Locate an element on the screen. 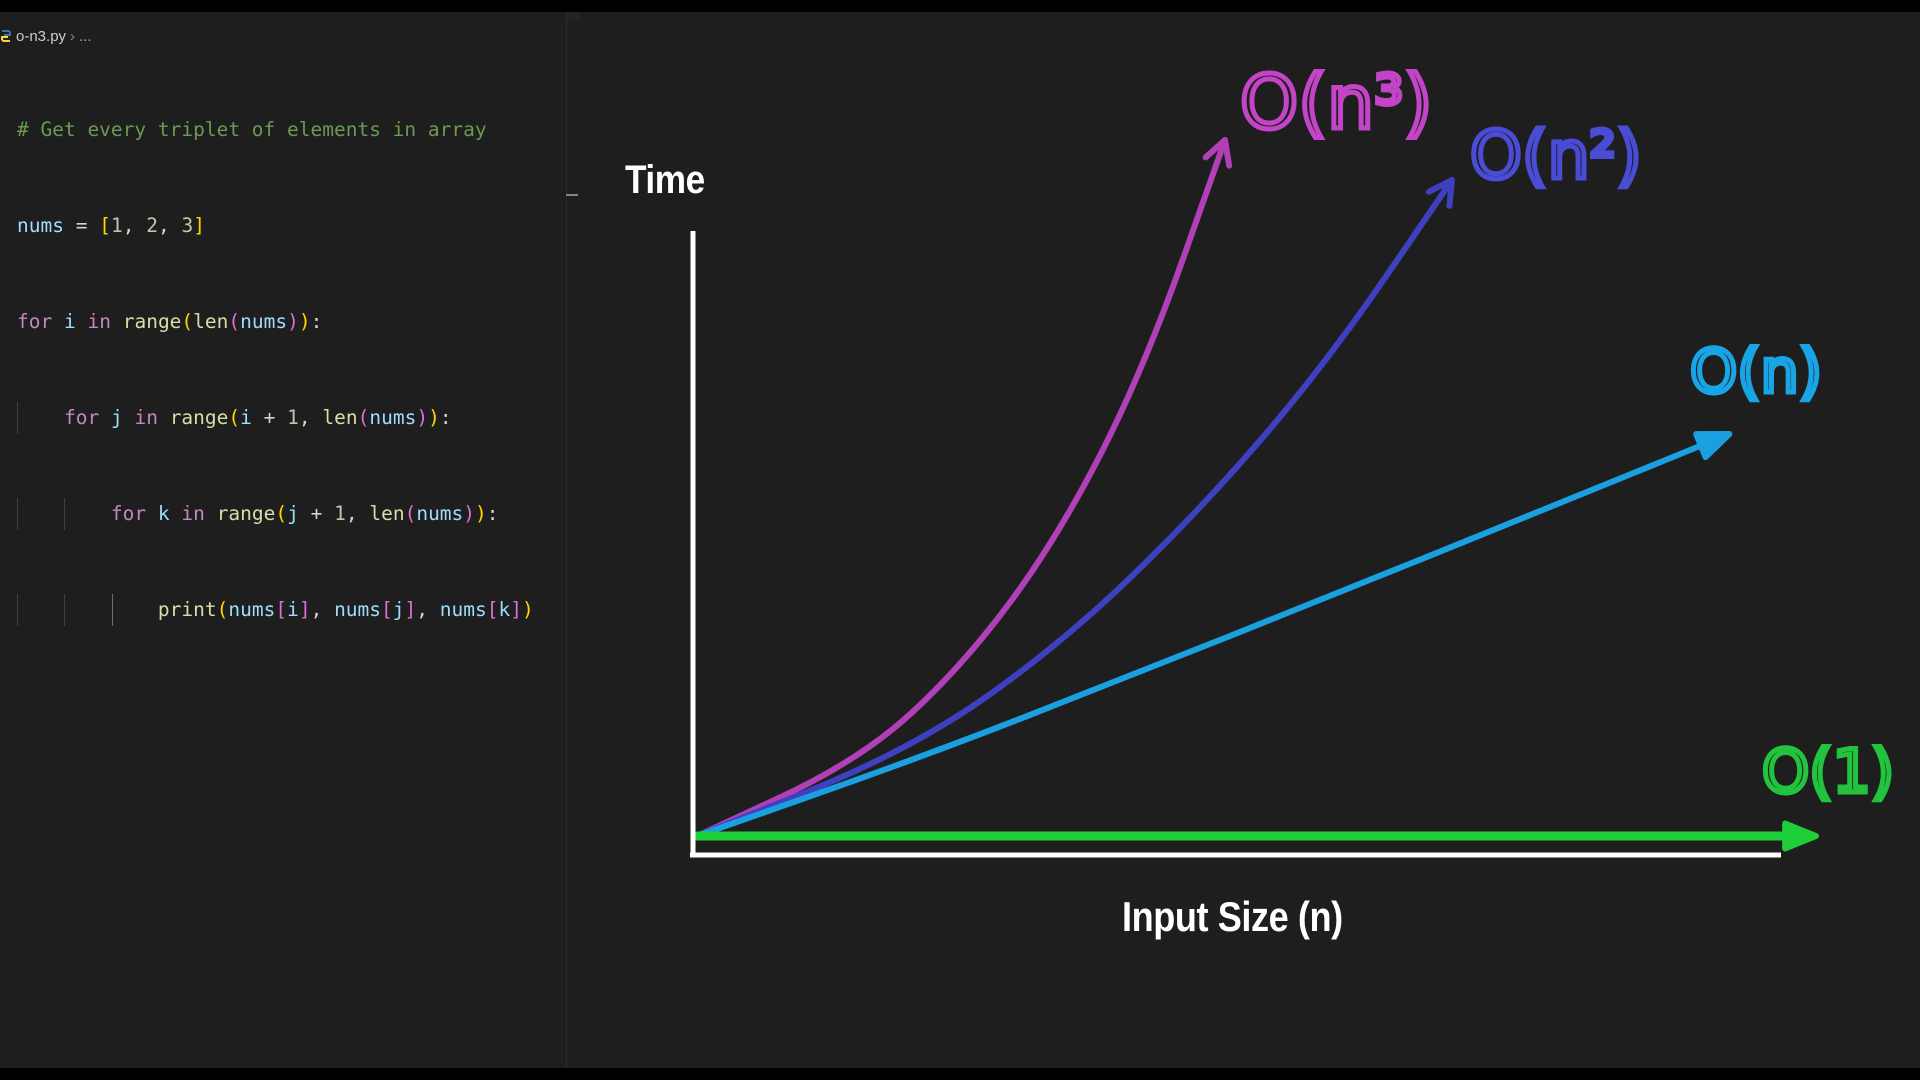  indent-guide-active is located at coordinates (112, 610).